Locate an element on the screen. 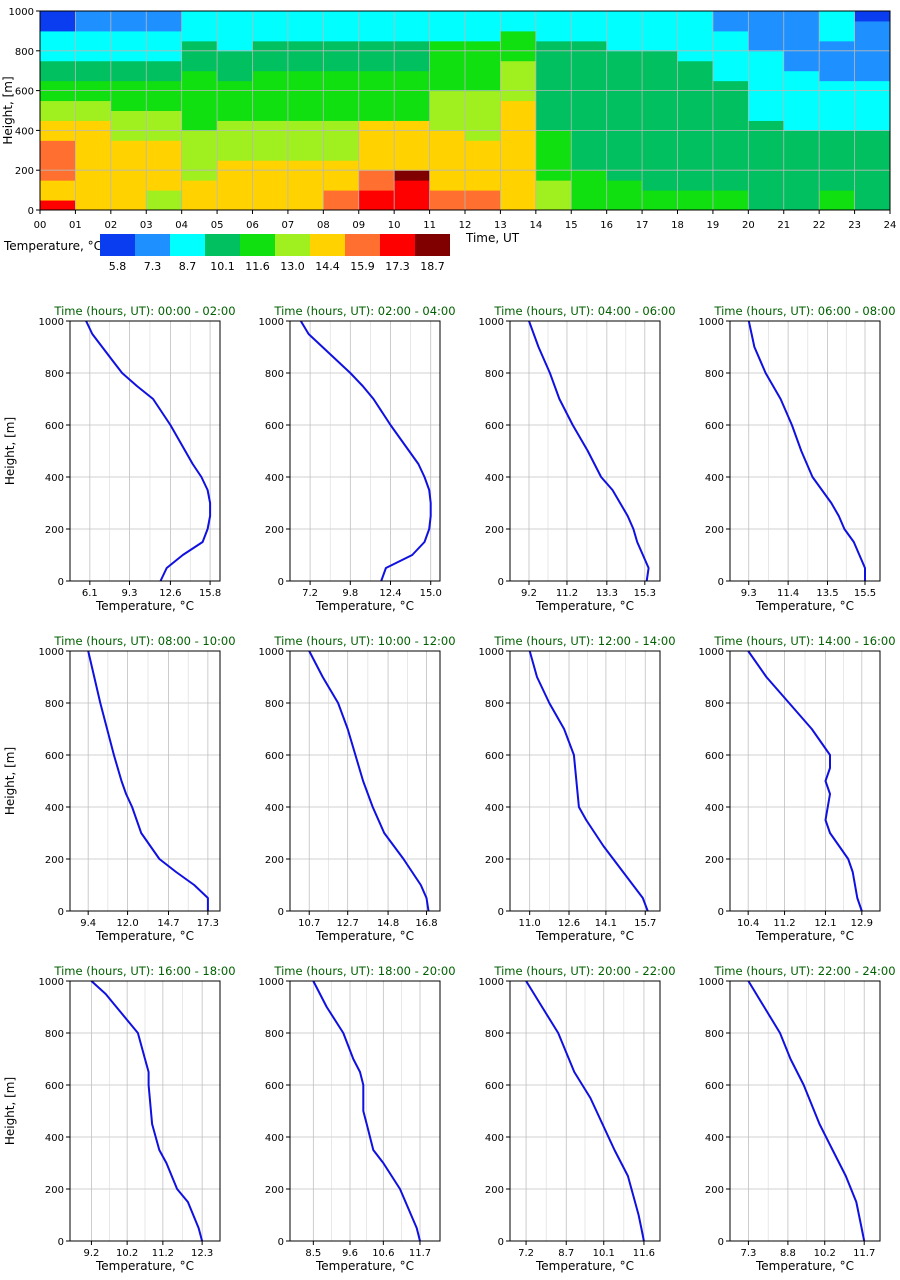 Image resolution: width=900 pixels, height=1280 pixels. x-tick-label: 10.4 is located at coordinates (748, 923).